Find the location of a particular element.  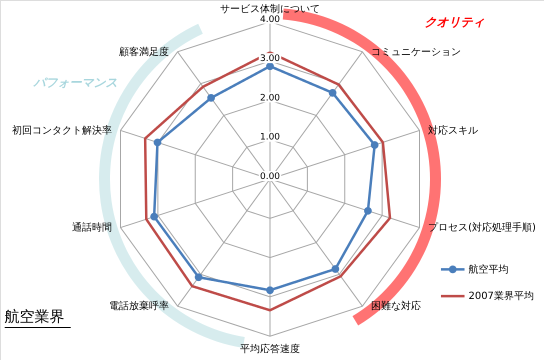

y-tick-label: 4.00 is located at coordinates (270, 19).